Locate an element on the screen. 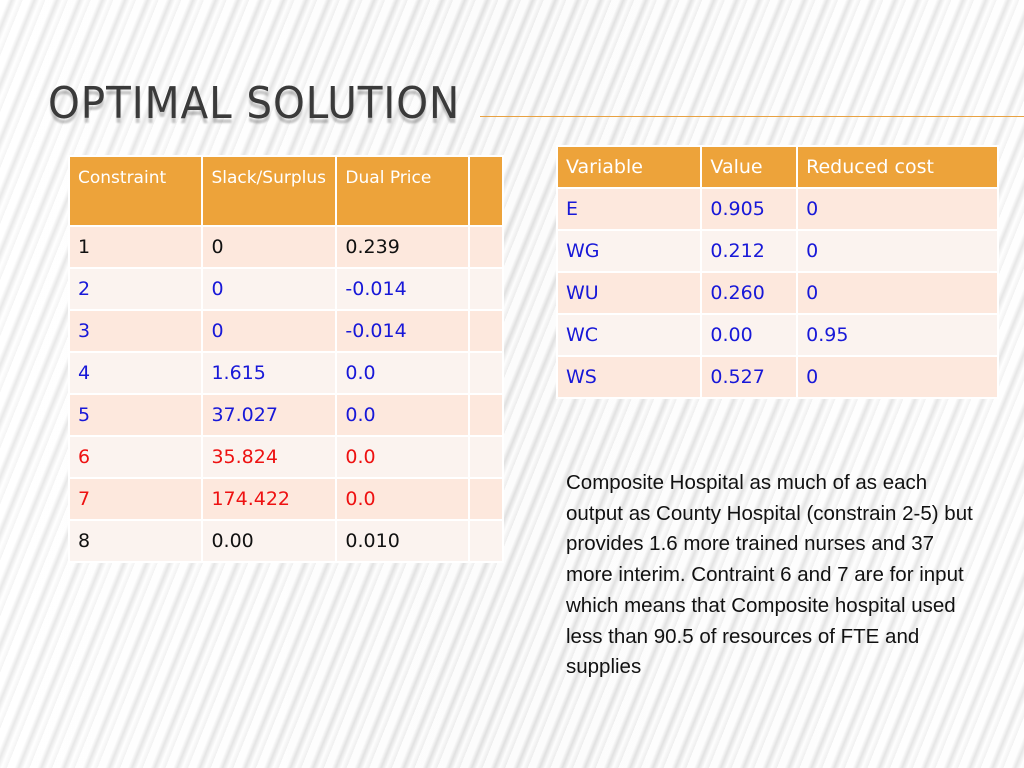  column-header-constraint: Constraint is located at coordinates (135, 191).